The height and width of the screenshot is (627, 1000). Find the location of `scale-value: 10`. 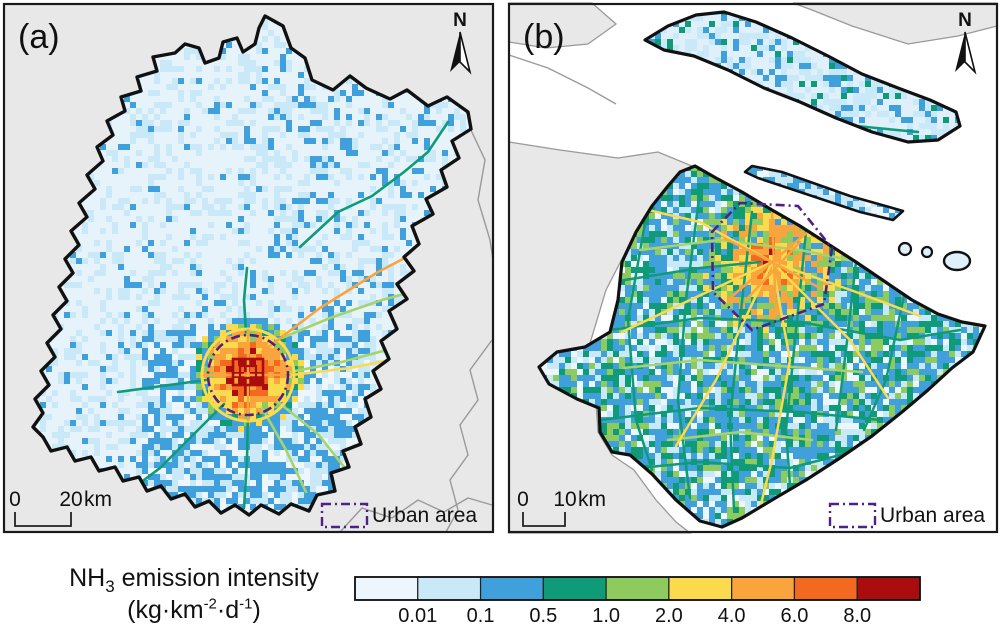

scale-value: 10 is located at coordinates (564, 499).